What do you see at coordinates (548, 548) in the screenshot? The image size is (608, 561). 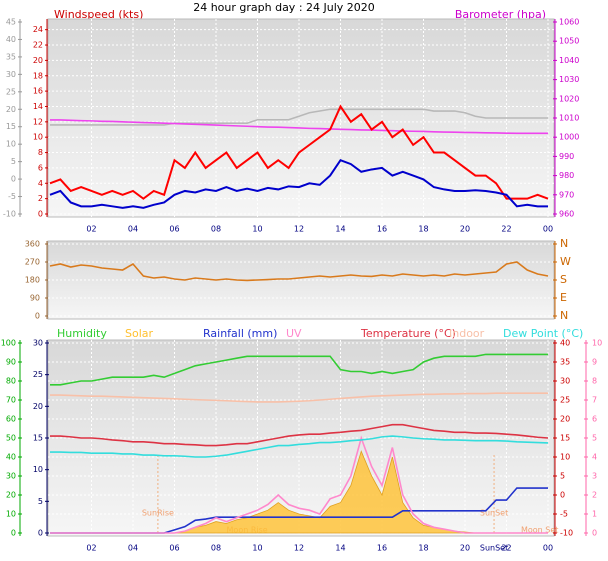 I see `x-tick-label: 00` at bounding box center [548, 548].